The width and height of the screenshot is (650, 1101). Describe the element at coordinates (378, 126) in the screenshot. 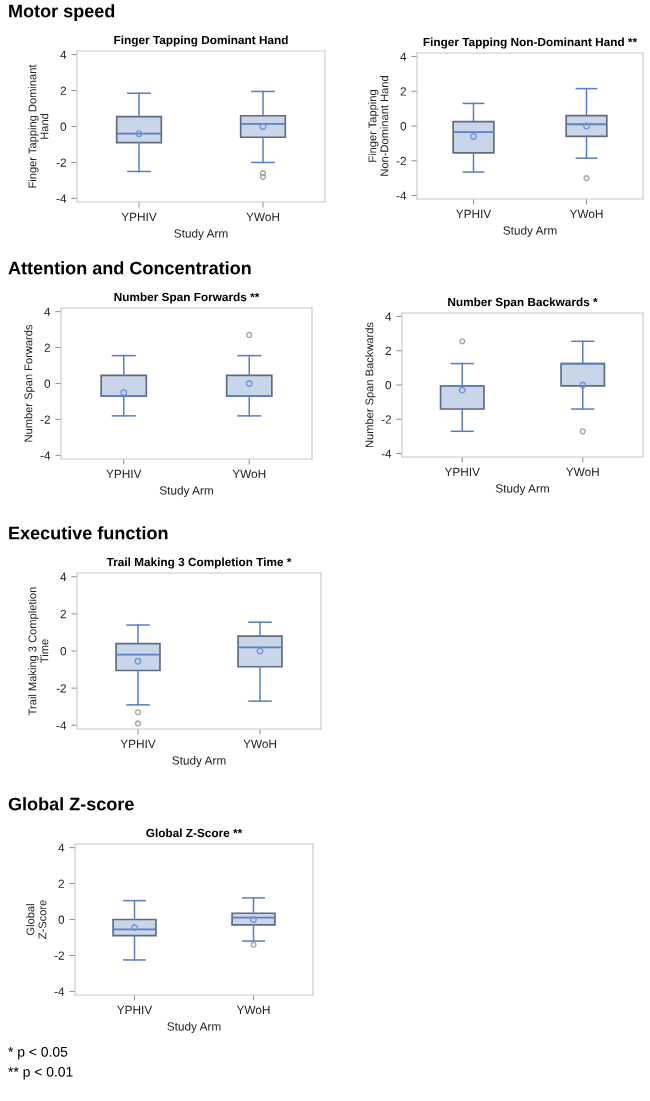

I see `y-axis-title: Finger Tapping Non-Dominant Hand` at that location.